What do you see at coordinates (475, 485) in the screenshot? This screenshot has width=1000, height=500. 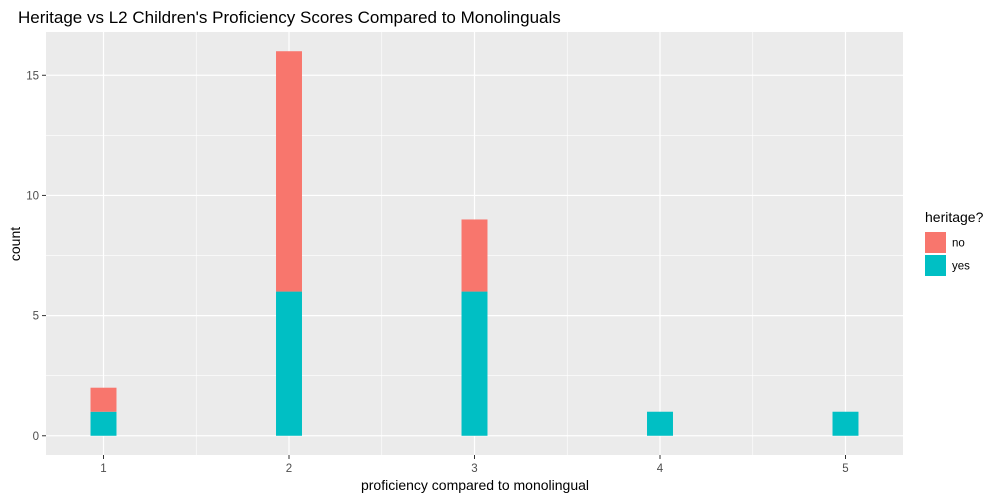 I see `x-axis-title: proficiency compared to monolingual` at bounding box center [475, 485].